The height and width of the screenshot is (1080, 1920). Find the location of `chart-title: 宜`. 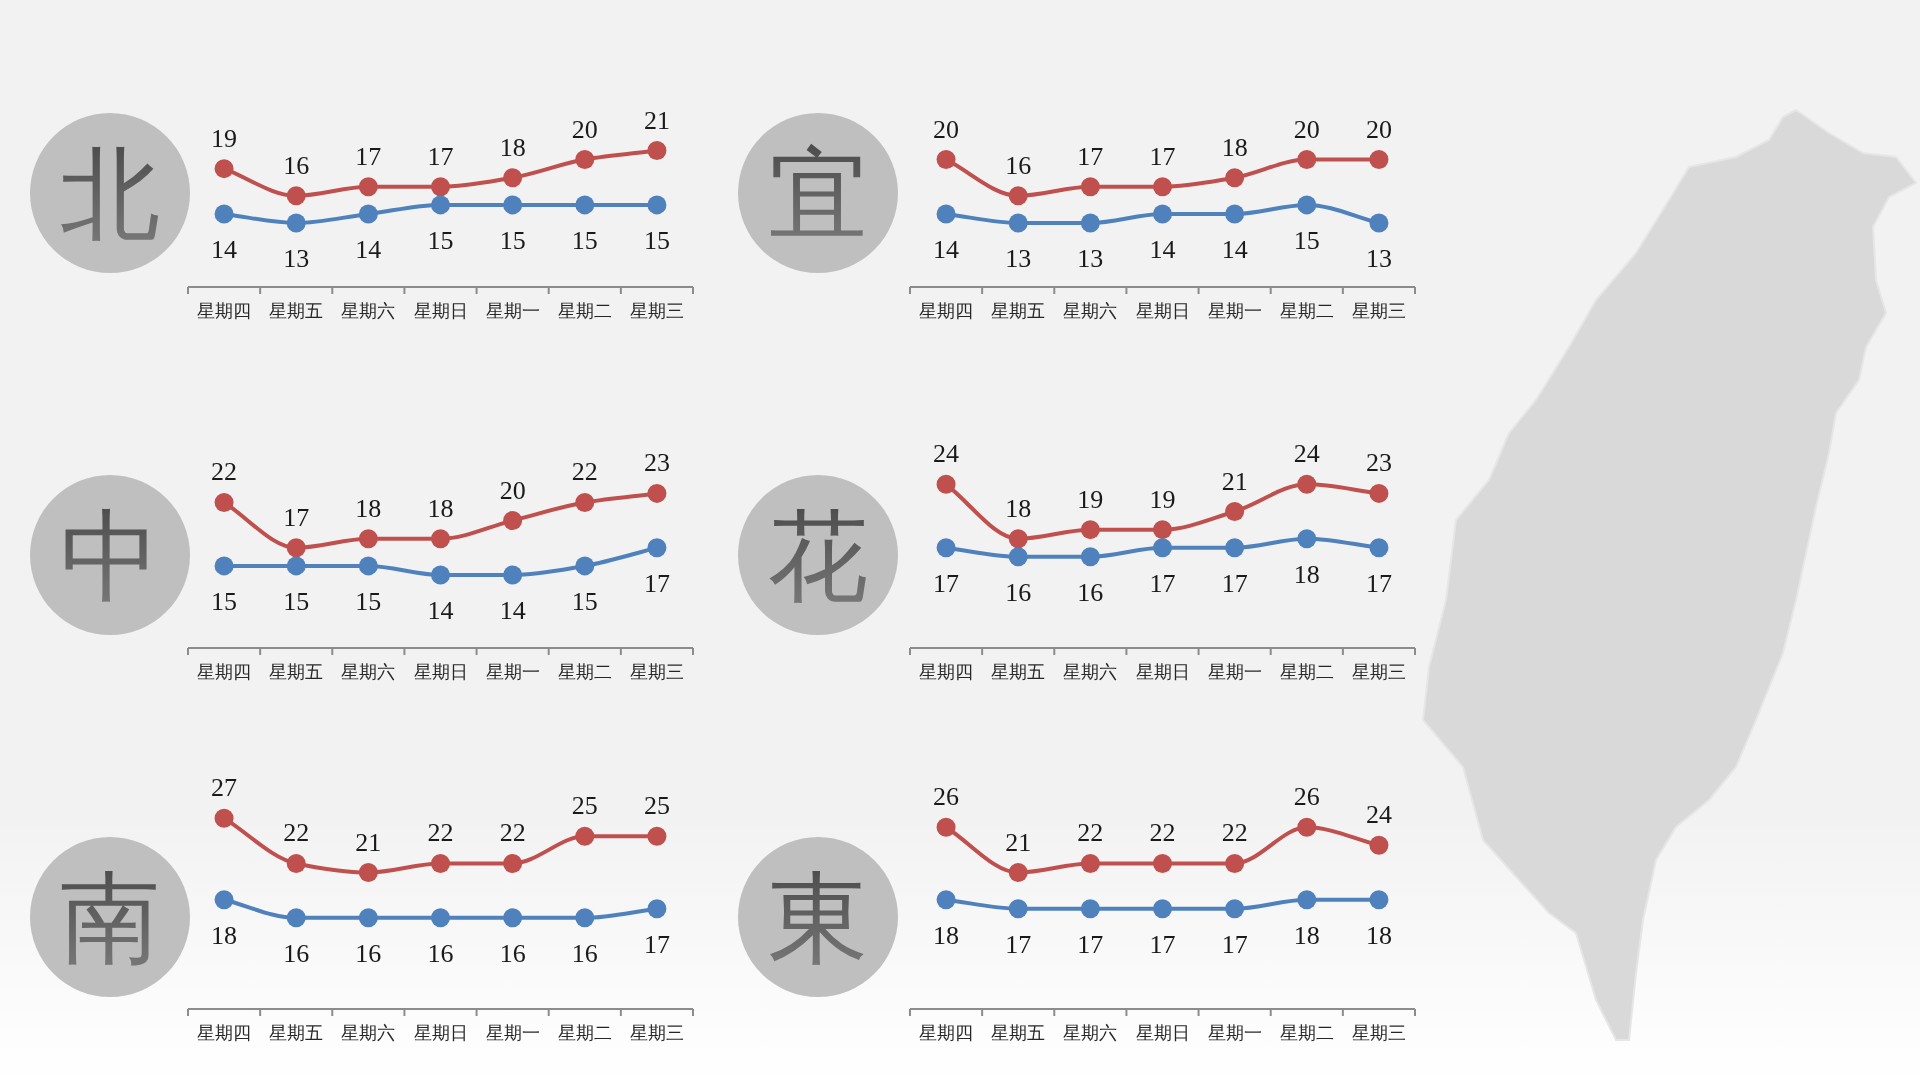

chart-title: 宜 is located at coordinates (818, 194).